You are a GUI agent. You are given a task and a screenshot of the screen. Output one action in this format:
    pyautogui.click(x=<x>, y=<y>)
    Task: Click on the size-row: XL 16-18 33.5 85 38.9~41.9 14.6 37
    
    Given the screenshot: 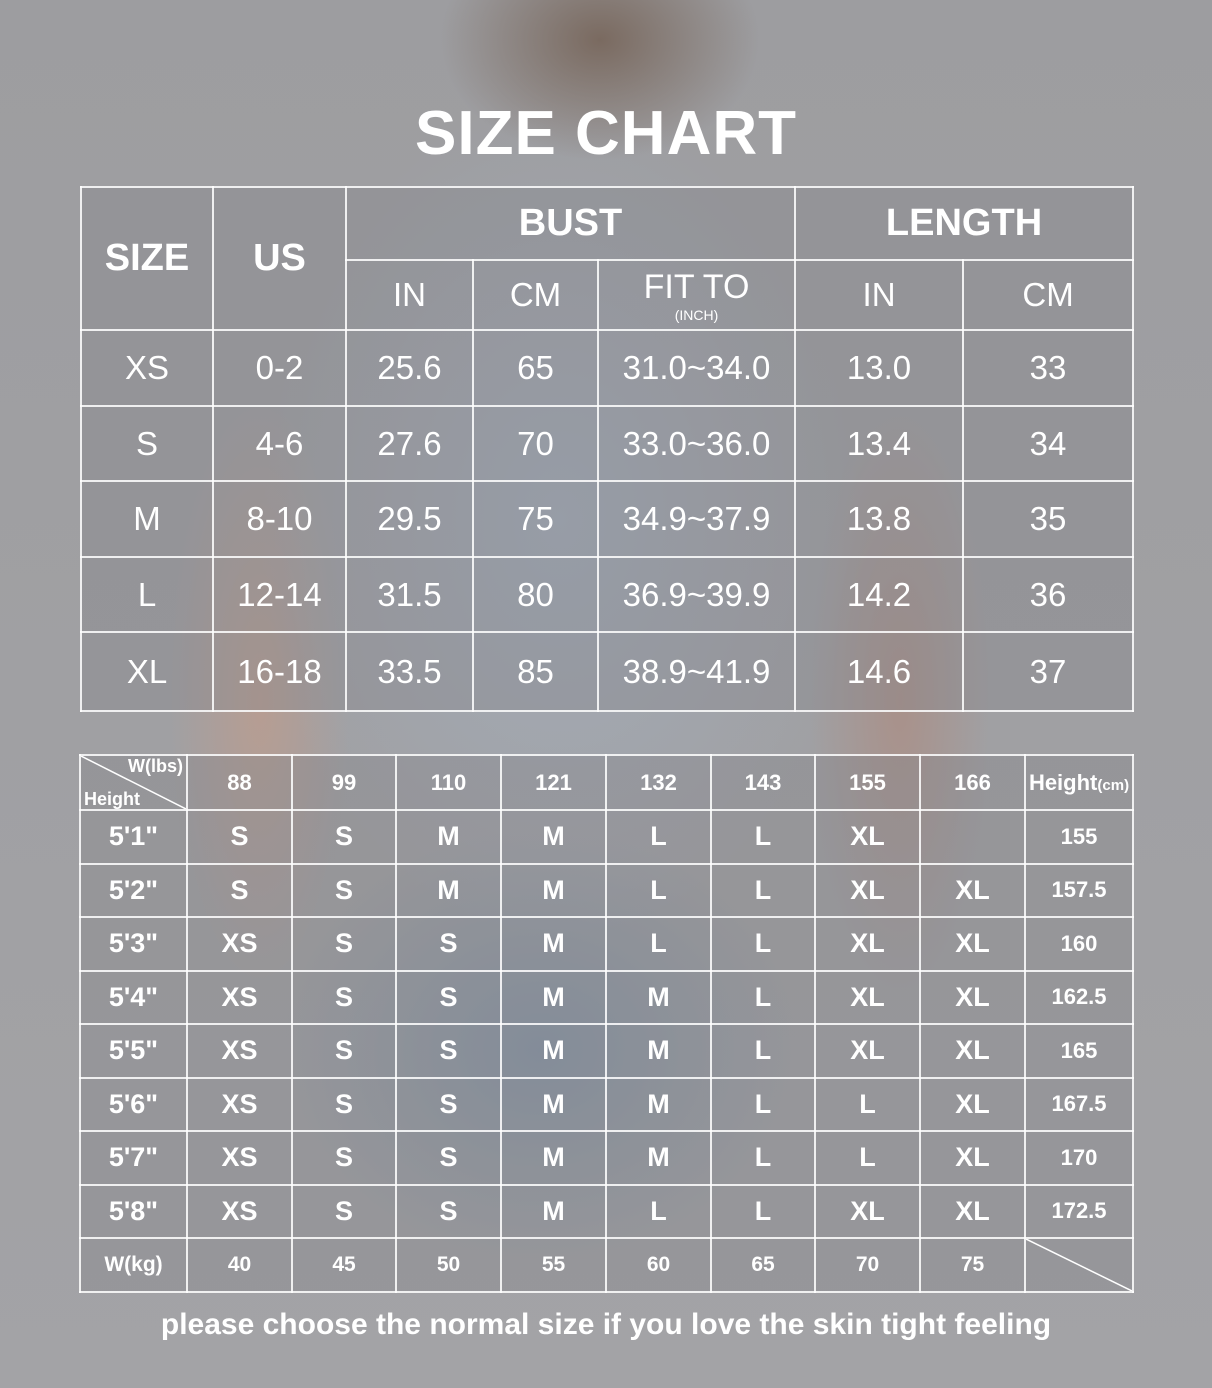 What is the action you would take?
    pyautogui.click(x=607, y=671)
    